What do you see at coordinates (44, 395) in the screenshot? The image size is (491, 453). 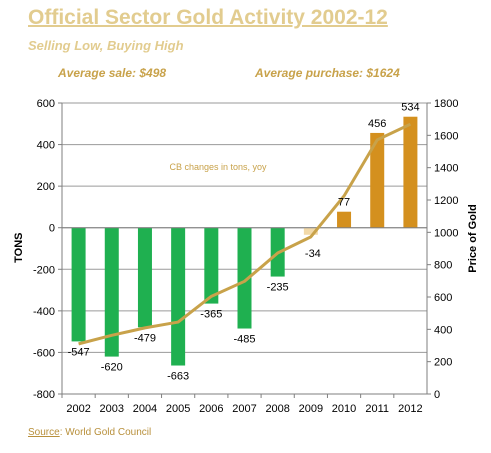 I see `y-tick-label: -800` at bounding box center [44, 395].